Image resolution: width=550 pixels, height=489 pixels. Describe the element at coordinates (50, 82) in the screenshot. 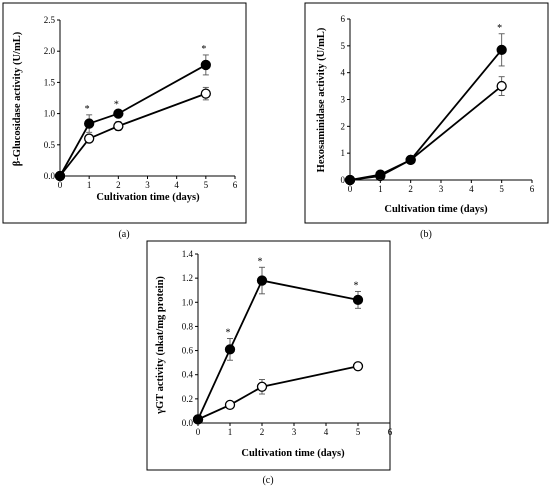

I see `y-tick-label: 1.5` at that location.